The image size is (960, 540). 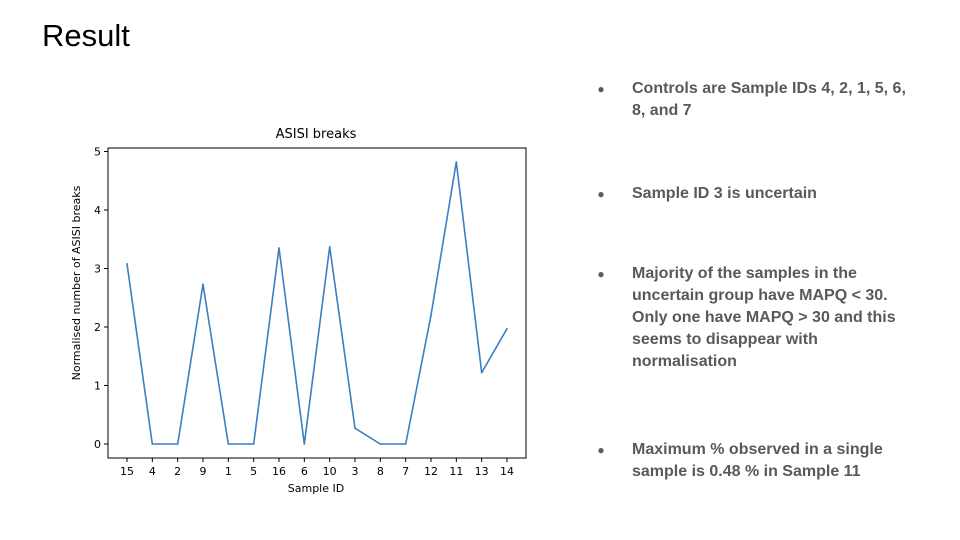 I want to click on y-tick-label: 2, so click(x=97, y=327).